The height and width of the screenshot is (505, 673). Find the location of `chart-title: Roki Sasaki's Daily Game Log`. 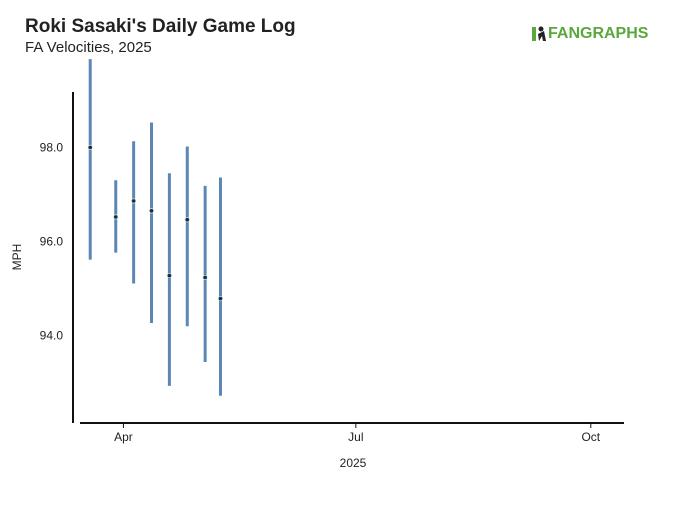

chart-title: Roki Sasaki's Daily Game Log is located at coordinates (160, 26).